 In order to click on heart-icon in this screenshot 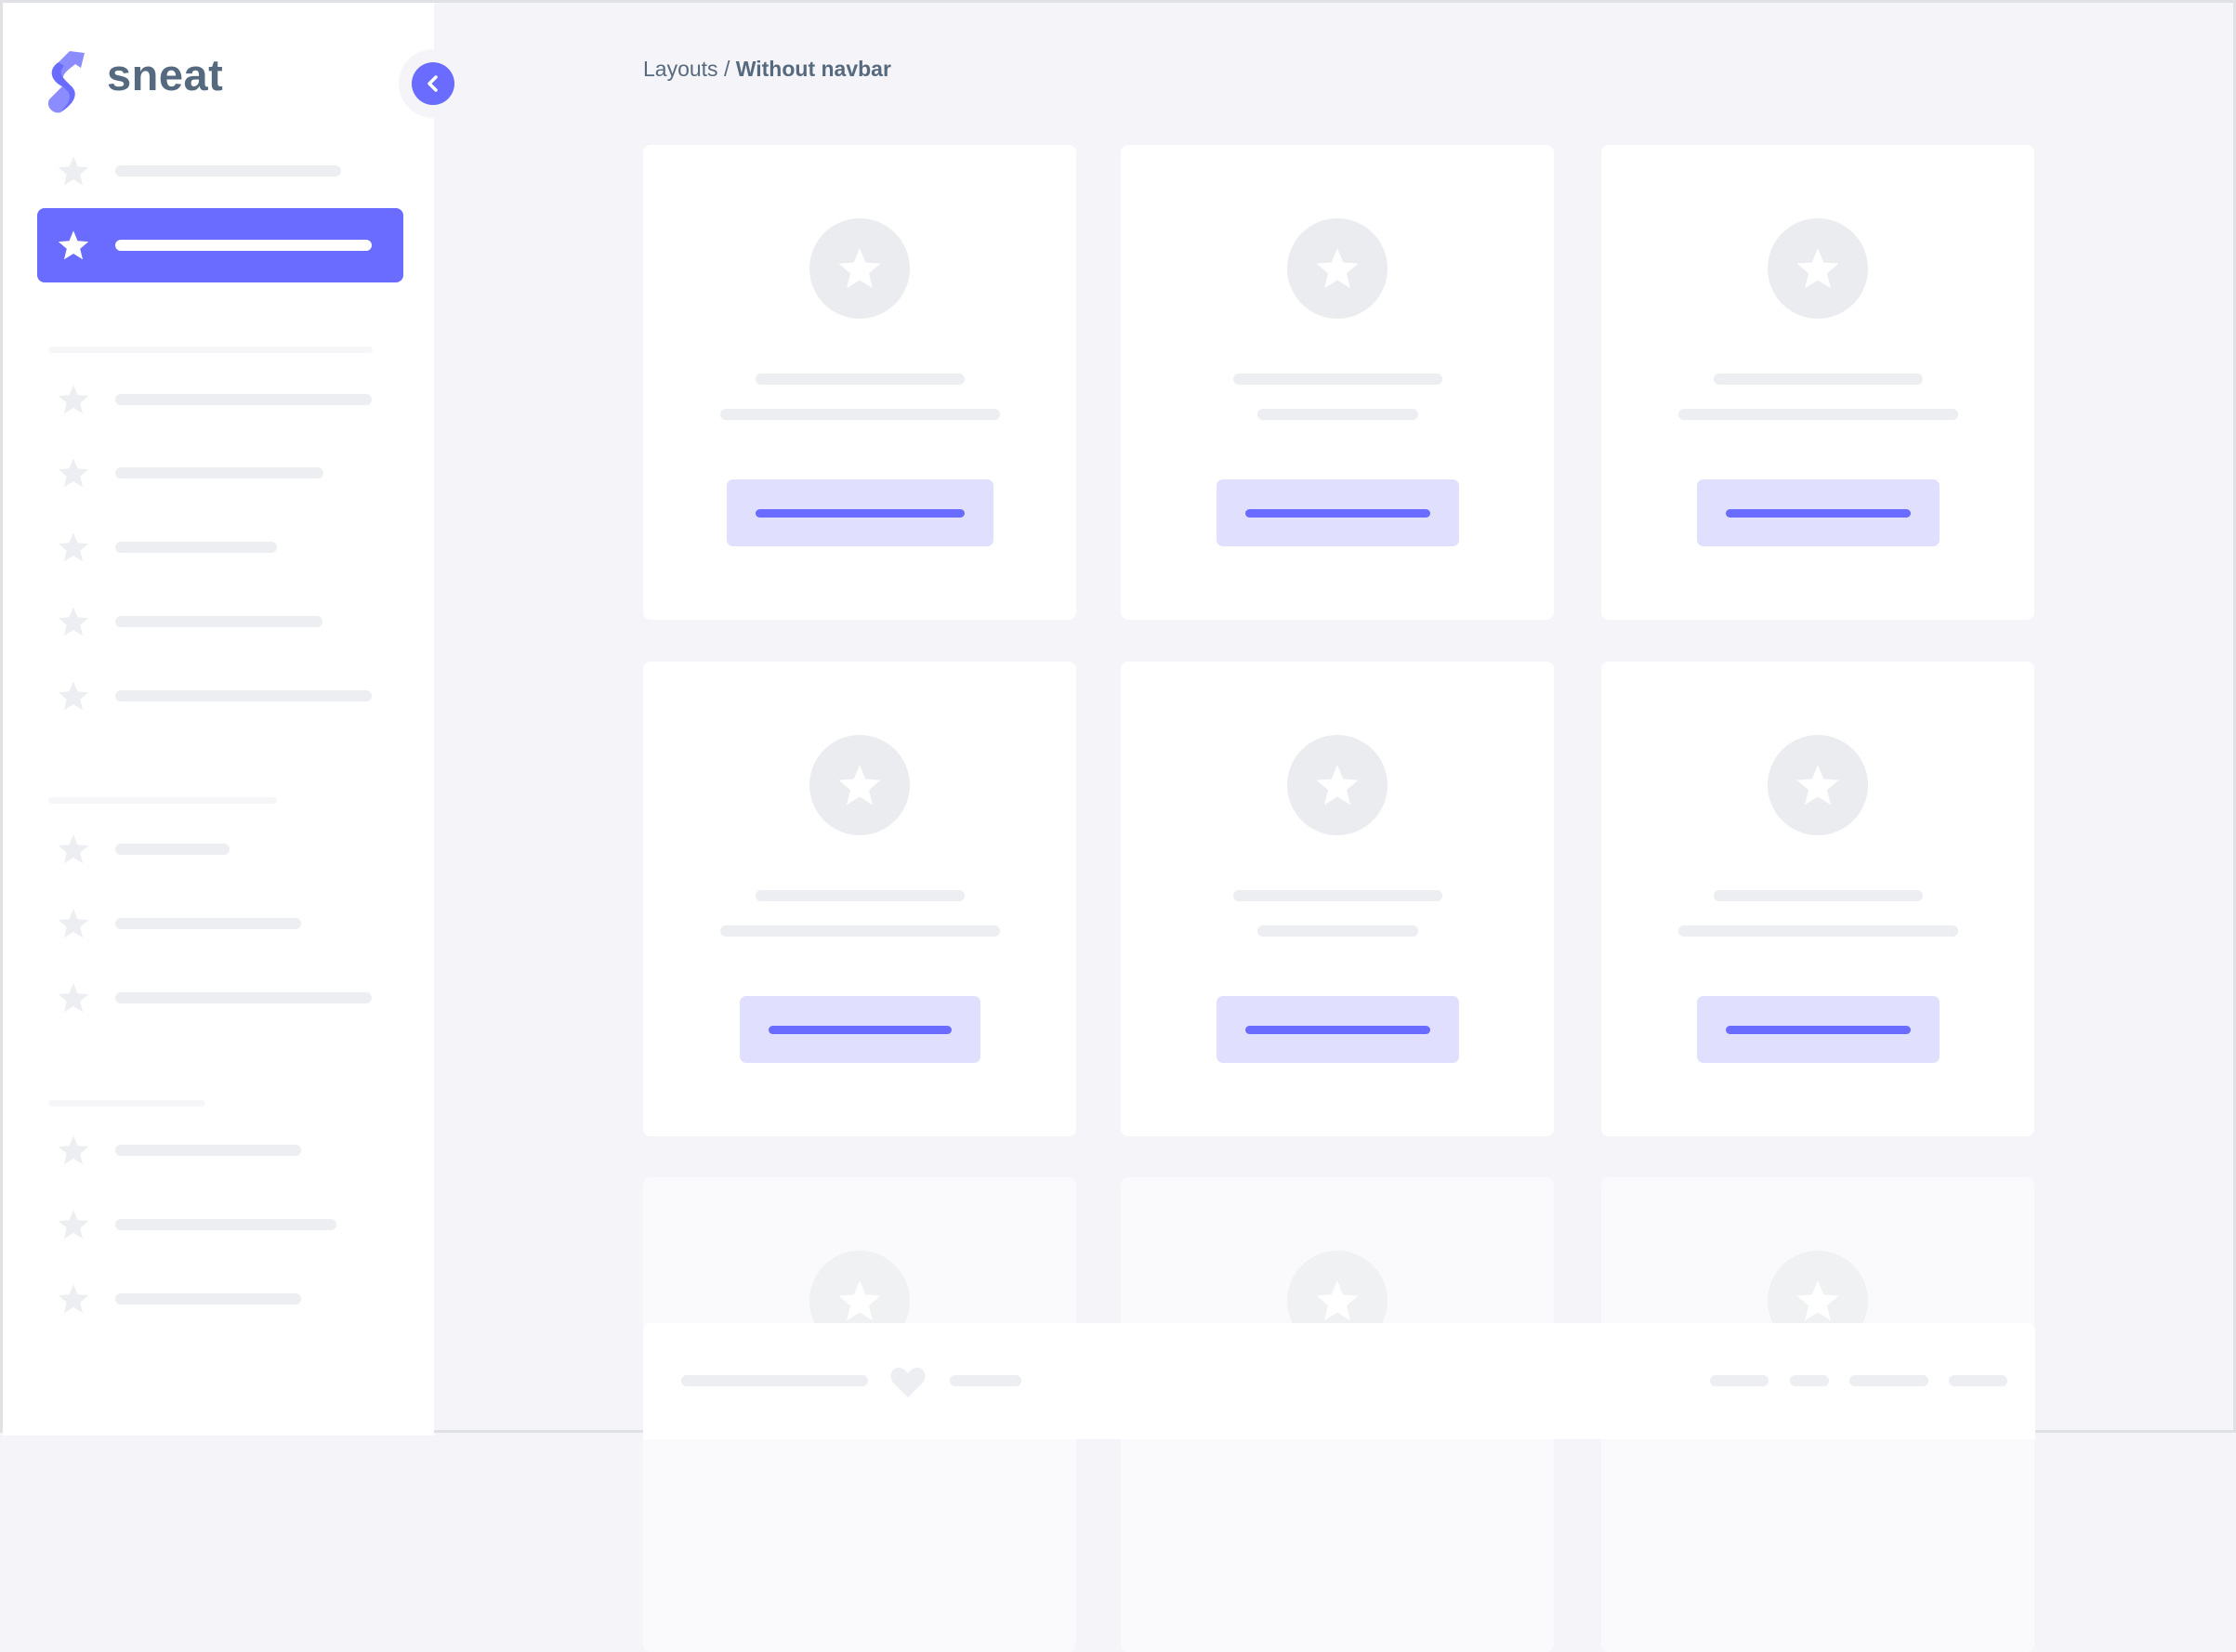, I will do `click(908, 1382)`.